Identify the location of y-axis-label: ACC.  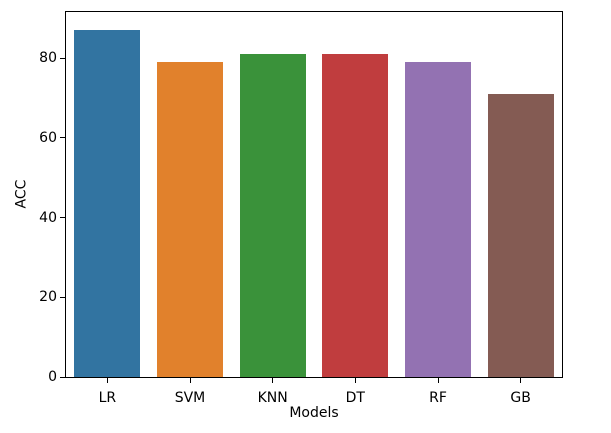
(21, 194).